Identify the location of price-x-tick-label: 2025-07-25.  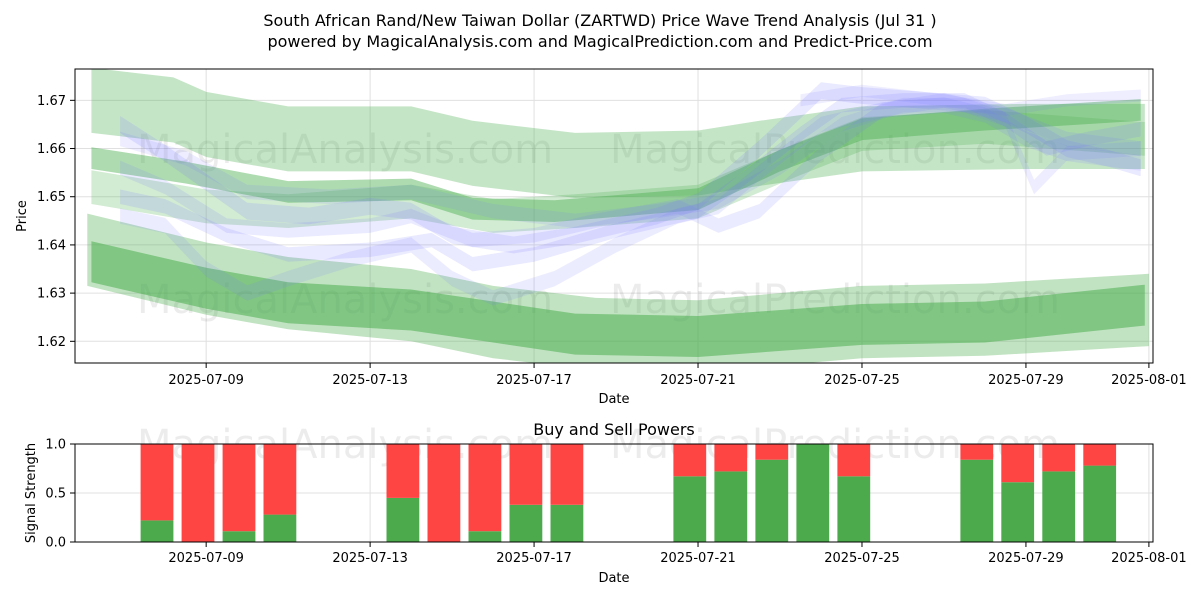
(862, 380).